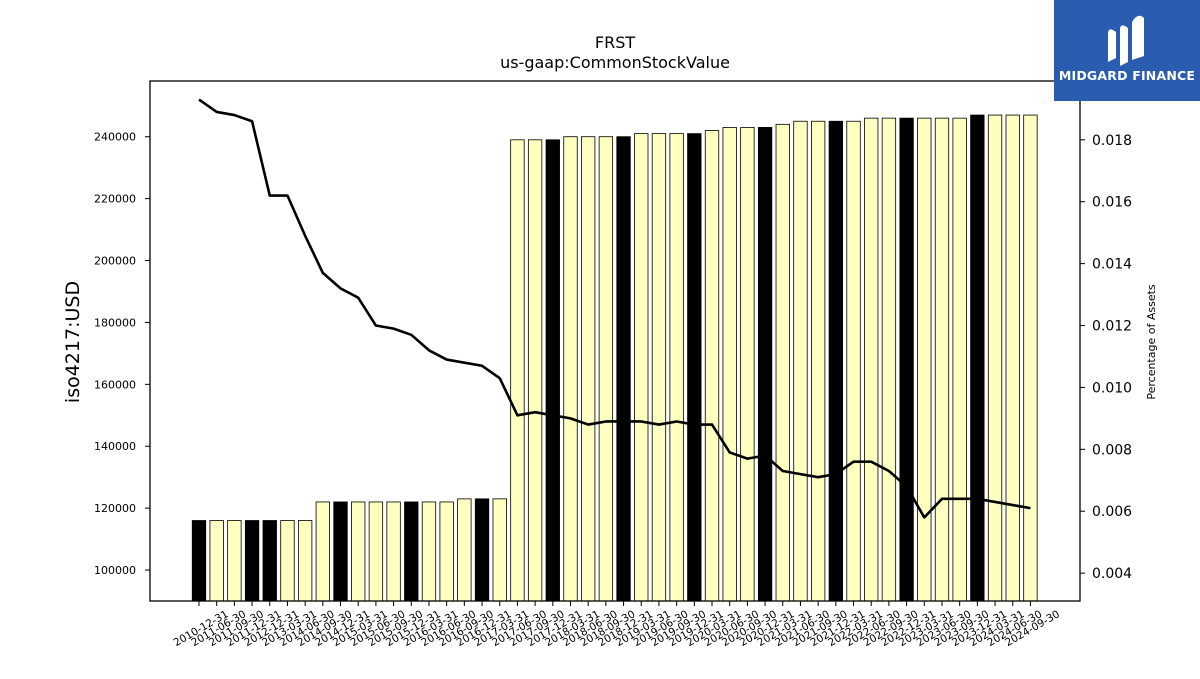  Describe the element at coordinates (615, 42) in the screenshot. I see `chart-title: FRST` at that location.